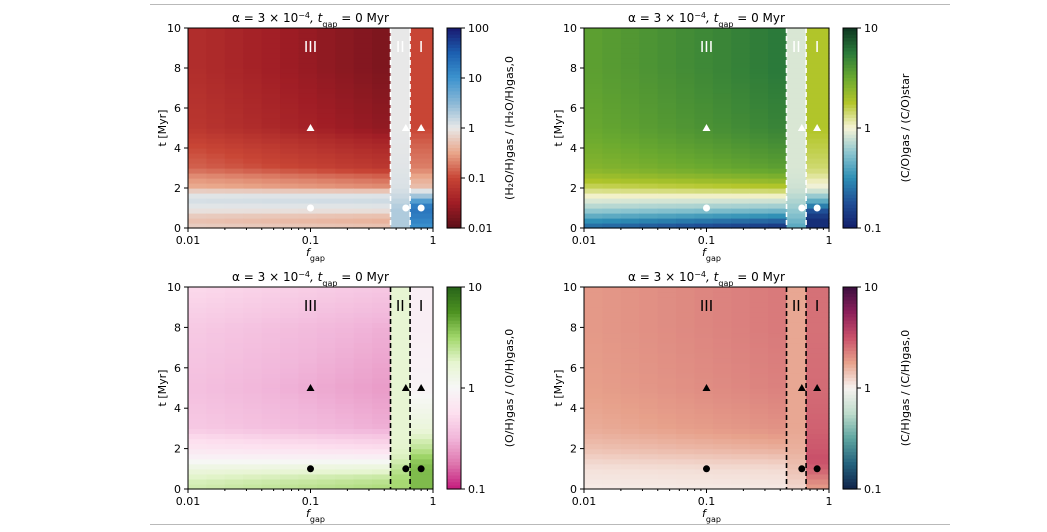 The image size is (1047, 532). I want to click on panel-title-h2o: α = 3 × 10−4, tgap = 0 Myr, so click(310, 20).